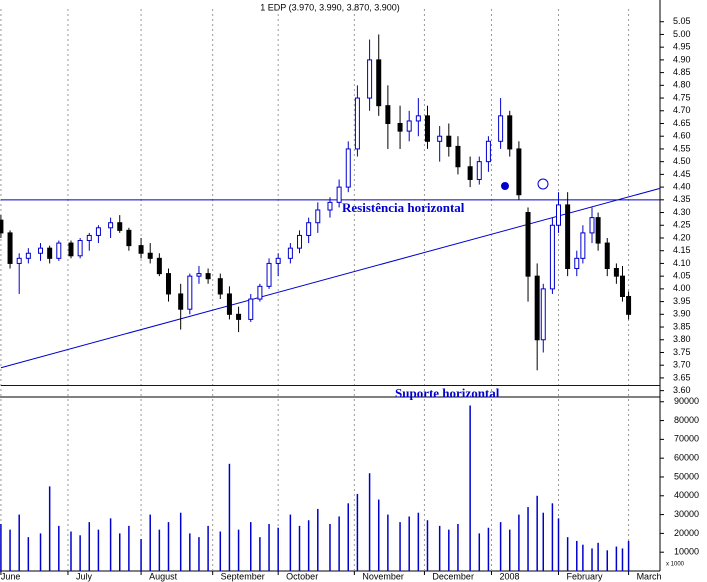 Image resolution: width=707 pixels, height=582 pixels. Describe the element at coordinates (686, 533) in the screenshot. I see `y-tick-label: 20000` at that location.